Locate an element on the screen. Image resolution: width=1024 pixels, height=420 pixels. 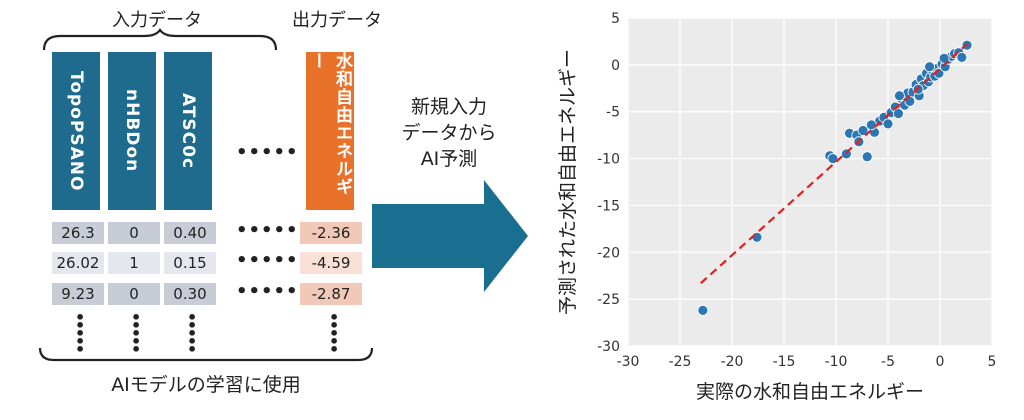
x-tick-label: -10 is located at coordinates (836, 362).